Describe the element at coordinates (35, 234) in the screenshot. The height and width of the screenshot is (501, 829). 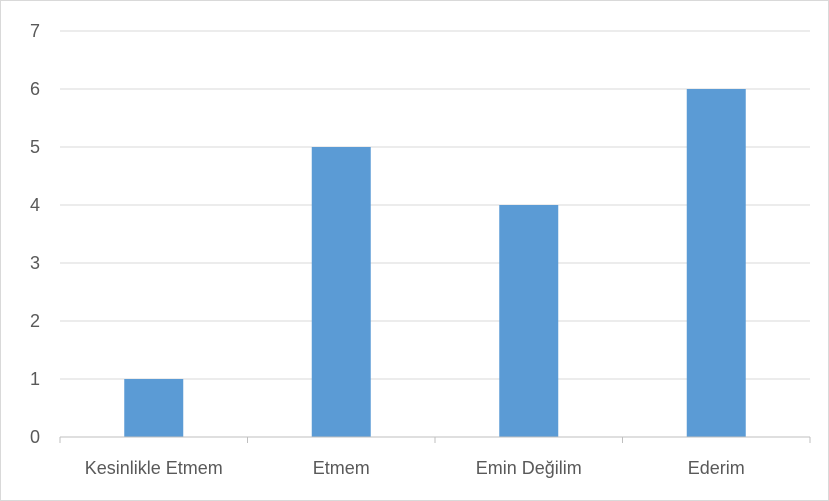
I see `y-axis-tick-labels: 0 1 2 3 4 5 6 7` at that location.